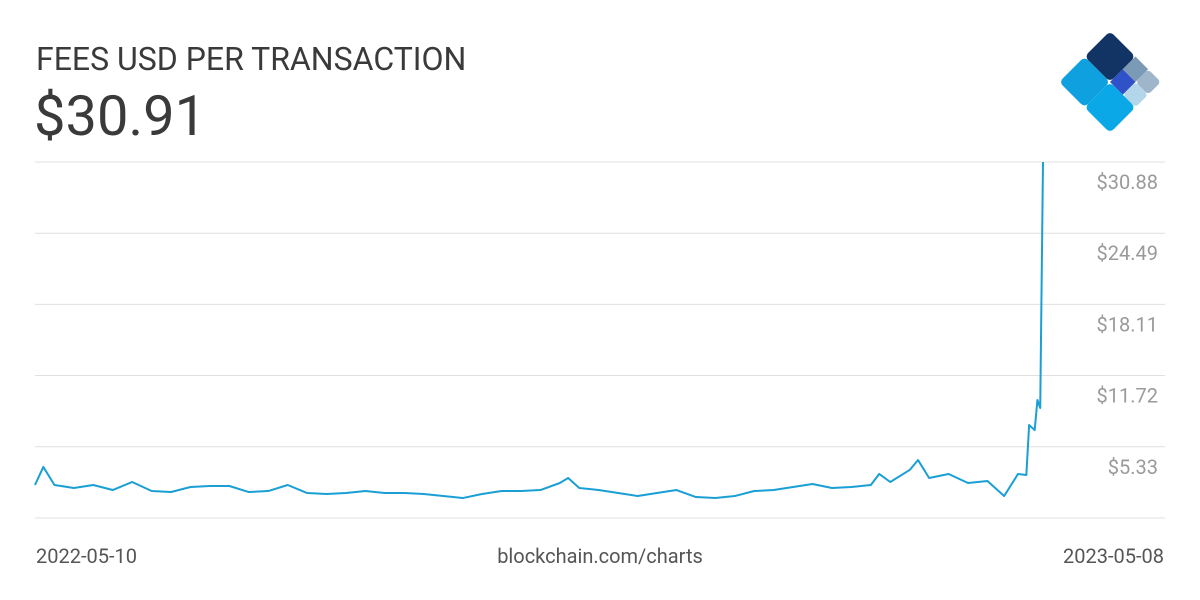  I want to click on headline-value: $30.91, so click(120, 116).